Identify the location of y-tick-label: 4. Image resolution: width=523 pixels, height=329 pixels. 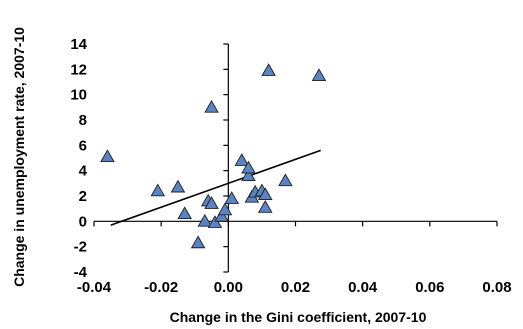
(83, 171).